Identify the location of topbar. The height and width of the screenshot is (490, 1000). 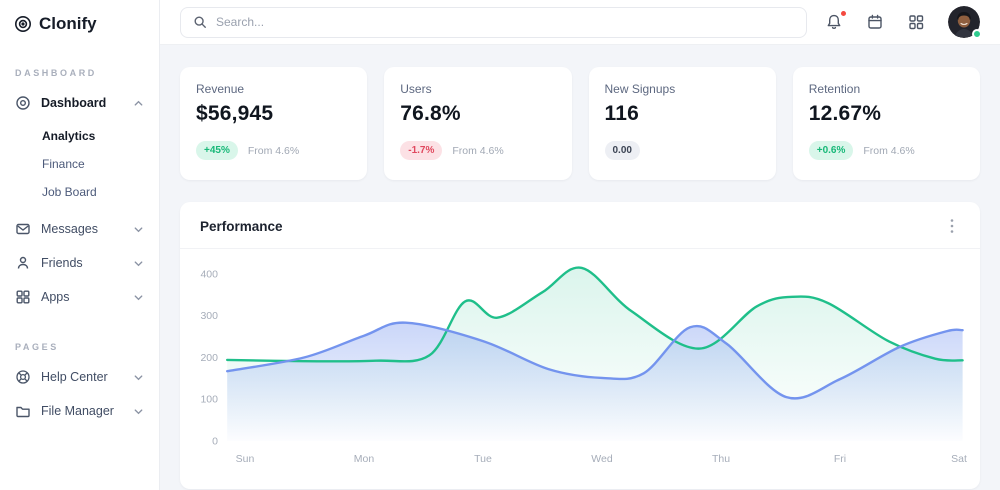
(580, 22).